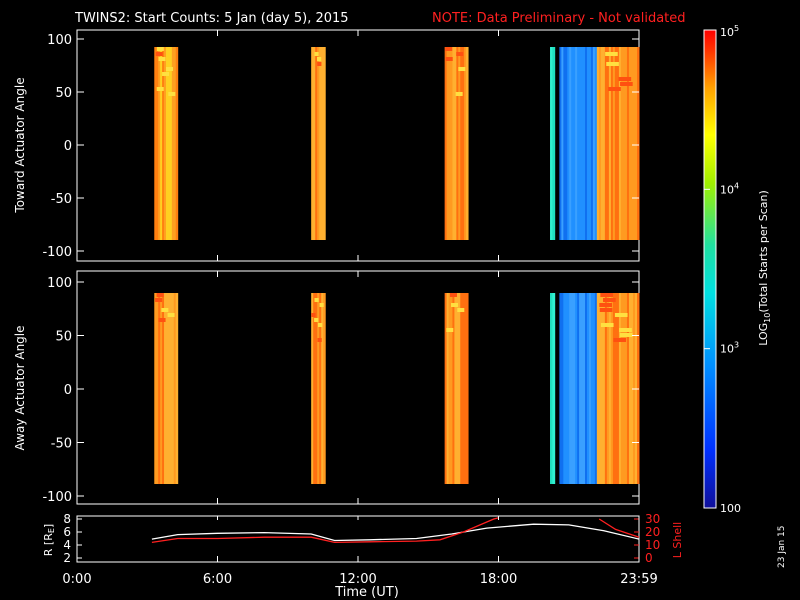 This screenshot has width=800, height=600. I want to click on colorbar-gradient, so click(710, 269).